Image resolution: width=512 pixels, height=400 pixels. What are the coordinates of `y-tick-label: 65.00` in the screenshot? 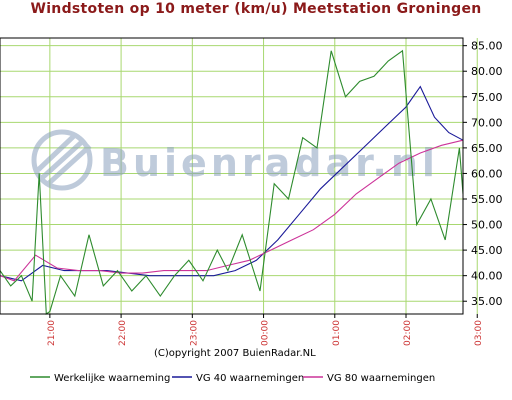 It's located at (487, 148).